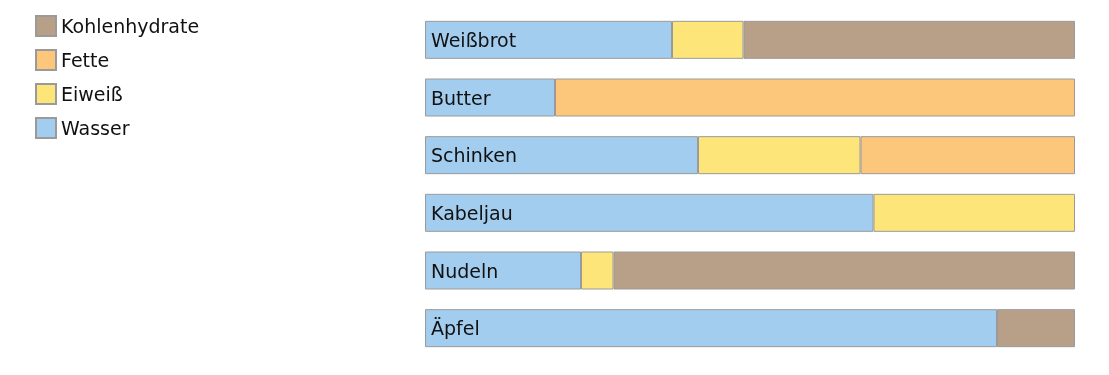 The width and height of the screenshot is (1109, 375). I want to click on y-tick-label: Schinken, so click(474, 155).